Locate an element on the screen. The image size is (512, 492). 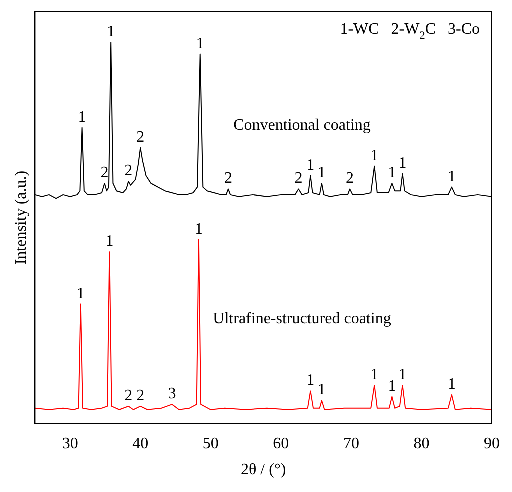
x-tick-label: 40 is located at coordinates (140, 443).